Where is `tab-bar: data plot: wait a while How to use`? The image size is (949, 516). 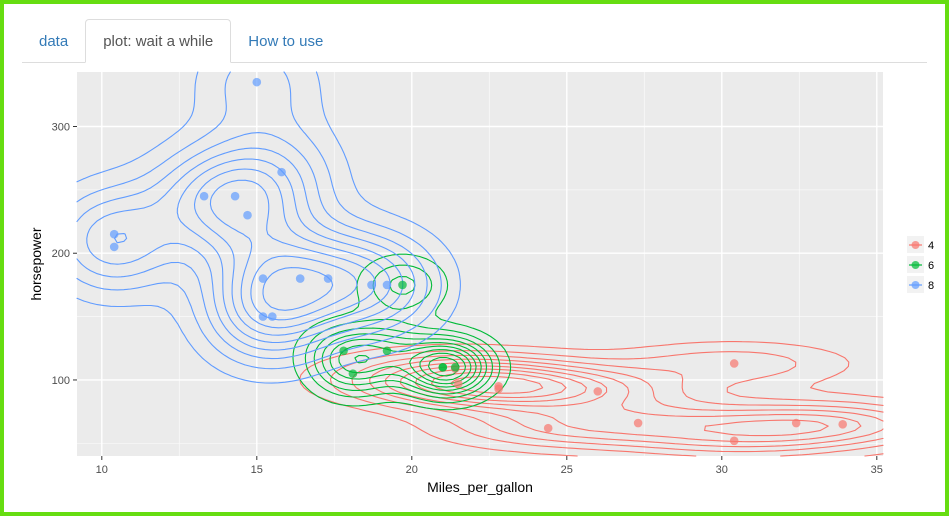
tab-bar: data plot: wait a while How to use is located at coordinates (474, 40).